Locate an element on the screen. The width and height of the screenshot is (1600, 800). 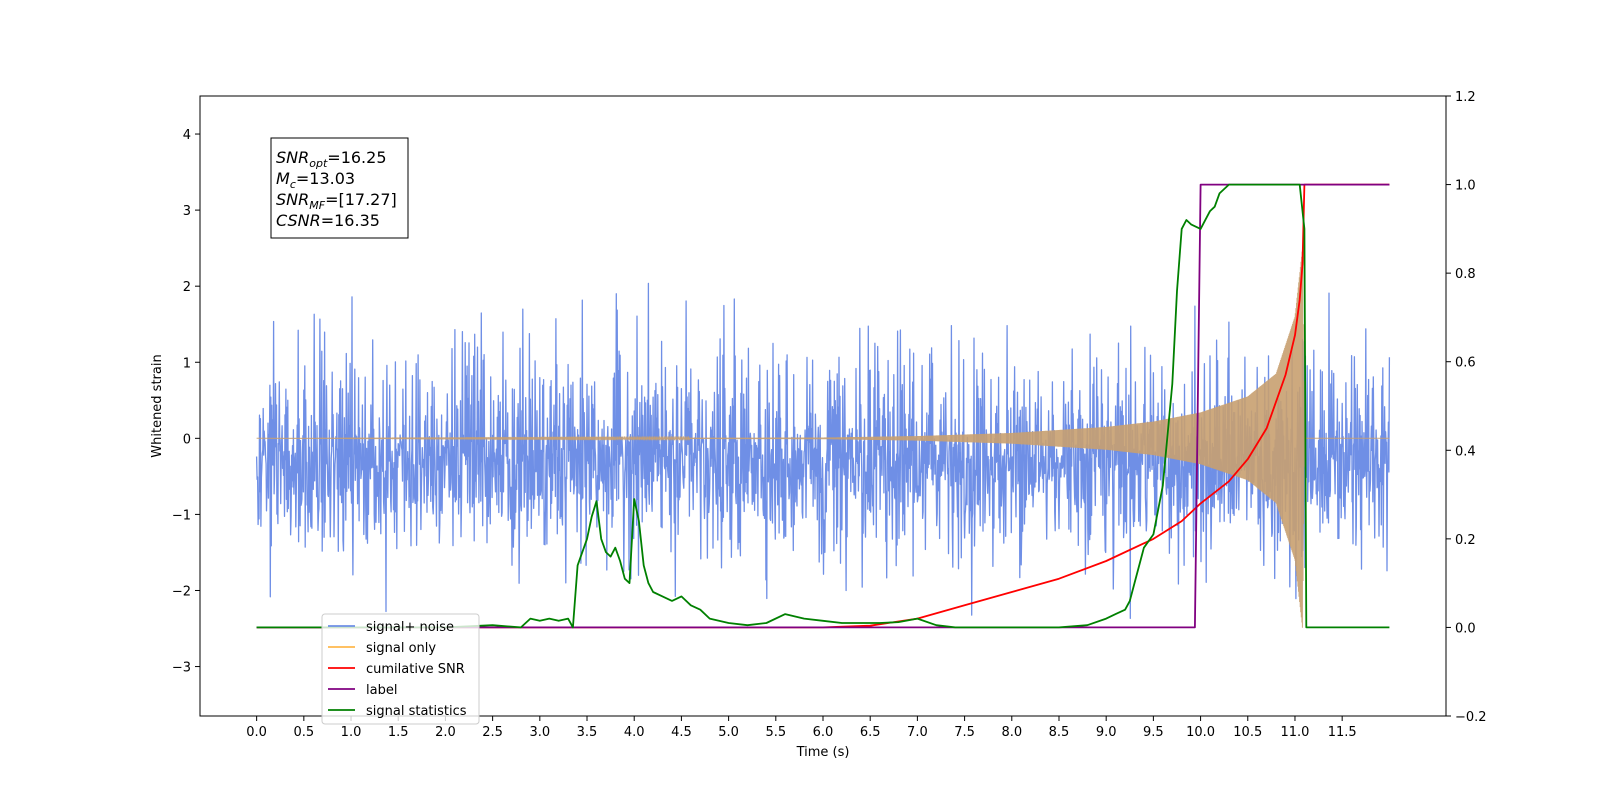
x-tick-label: 11.5 is located at coordinates (1342, 732).